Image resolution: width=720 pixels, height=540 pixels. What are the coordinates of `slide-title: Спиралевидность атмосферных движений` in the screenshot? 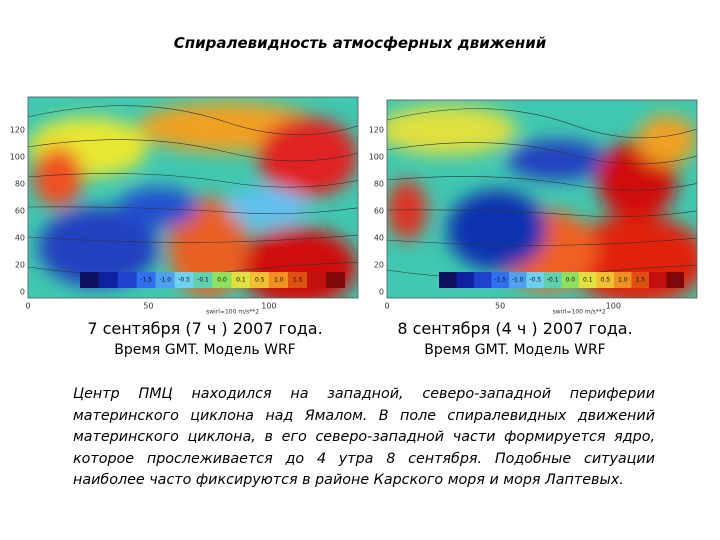 It's located at (360, 43).